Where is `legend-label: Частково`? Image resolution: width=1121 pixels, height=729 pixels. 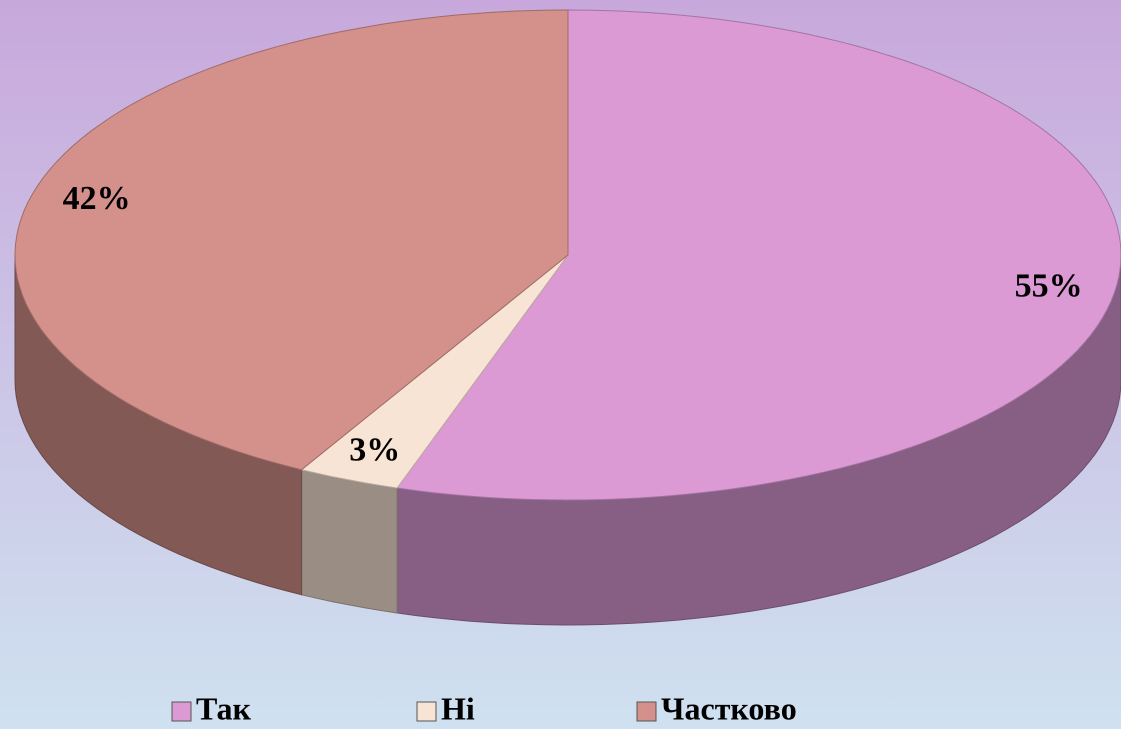
legend-label: Частково is located at coordinates (729, 708).